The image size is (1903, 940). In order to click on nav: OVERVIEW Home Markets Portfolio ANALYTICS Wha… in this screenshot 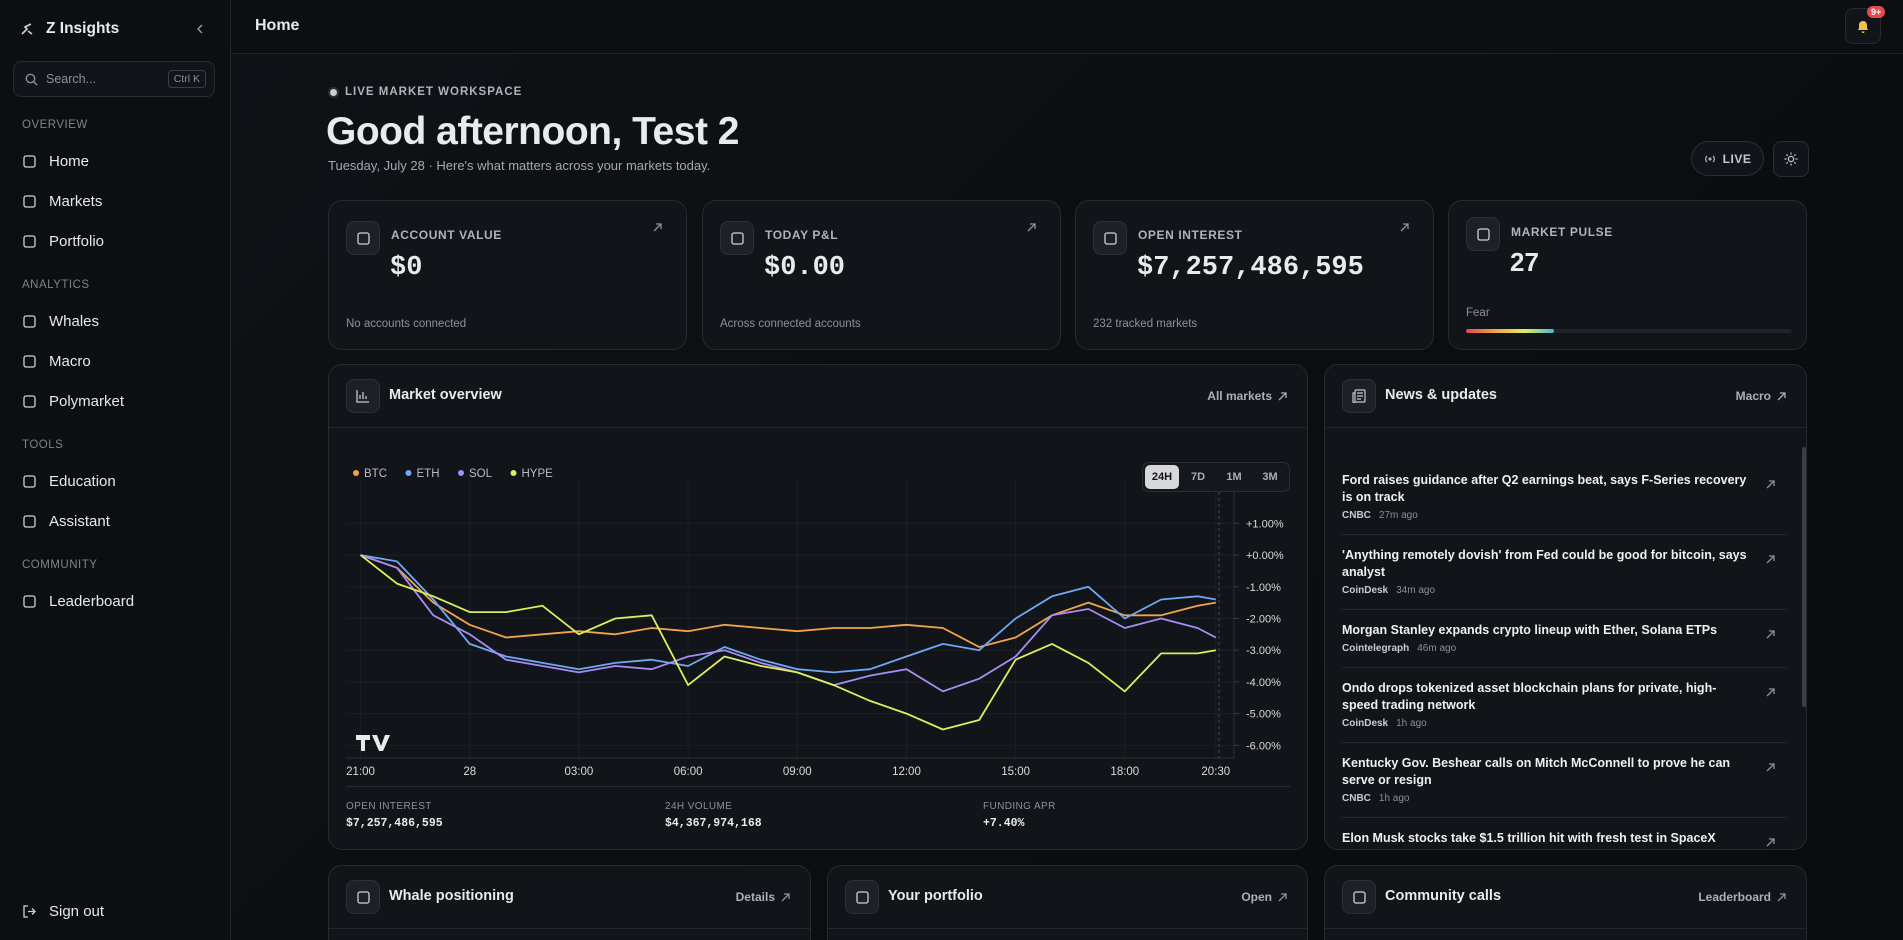, I will do `click(115, 361)`.